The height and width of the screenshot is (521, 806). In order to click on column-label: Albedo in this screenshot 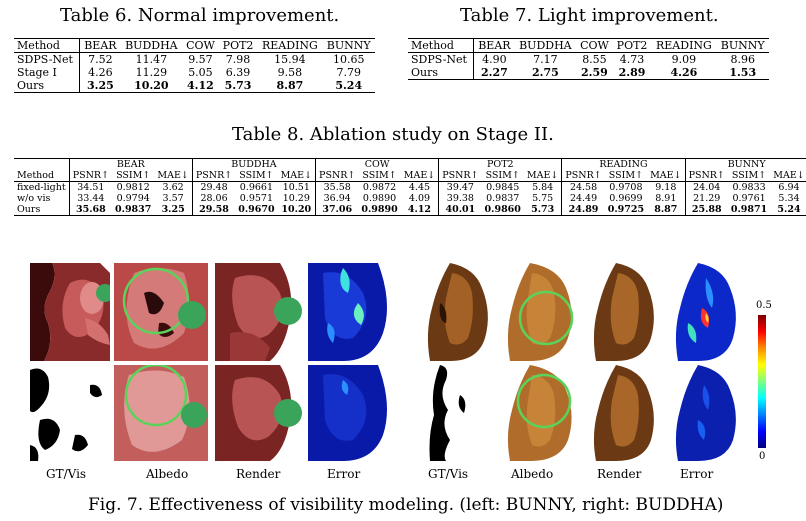, I will do `click(167, 474)`.